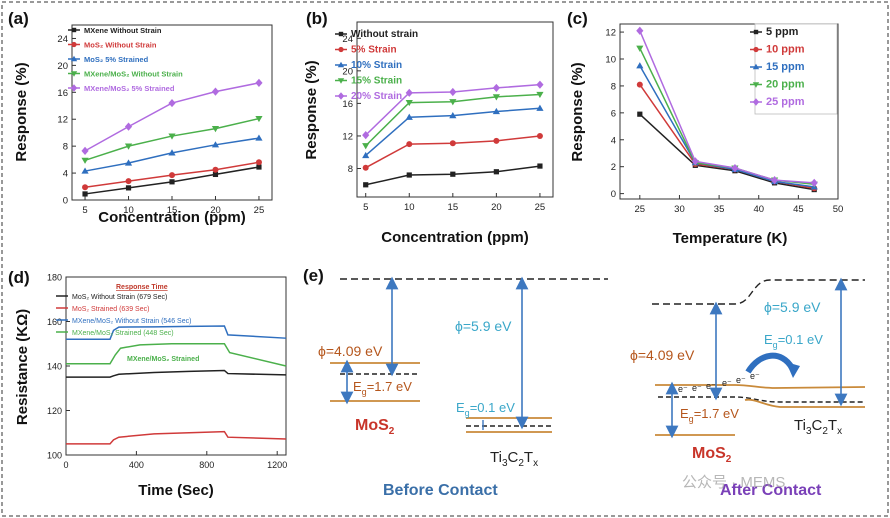  What do you see at coordinates (785, 67) in the screenshot?
I see `panel_c-legend-label-2: 15 ppm` at bounding box center [785, 67].